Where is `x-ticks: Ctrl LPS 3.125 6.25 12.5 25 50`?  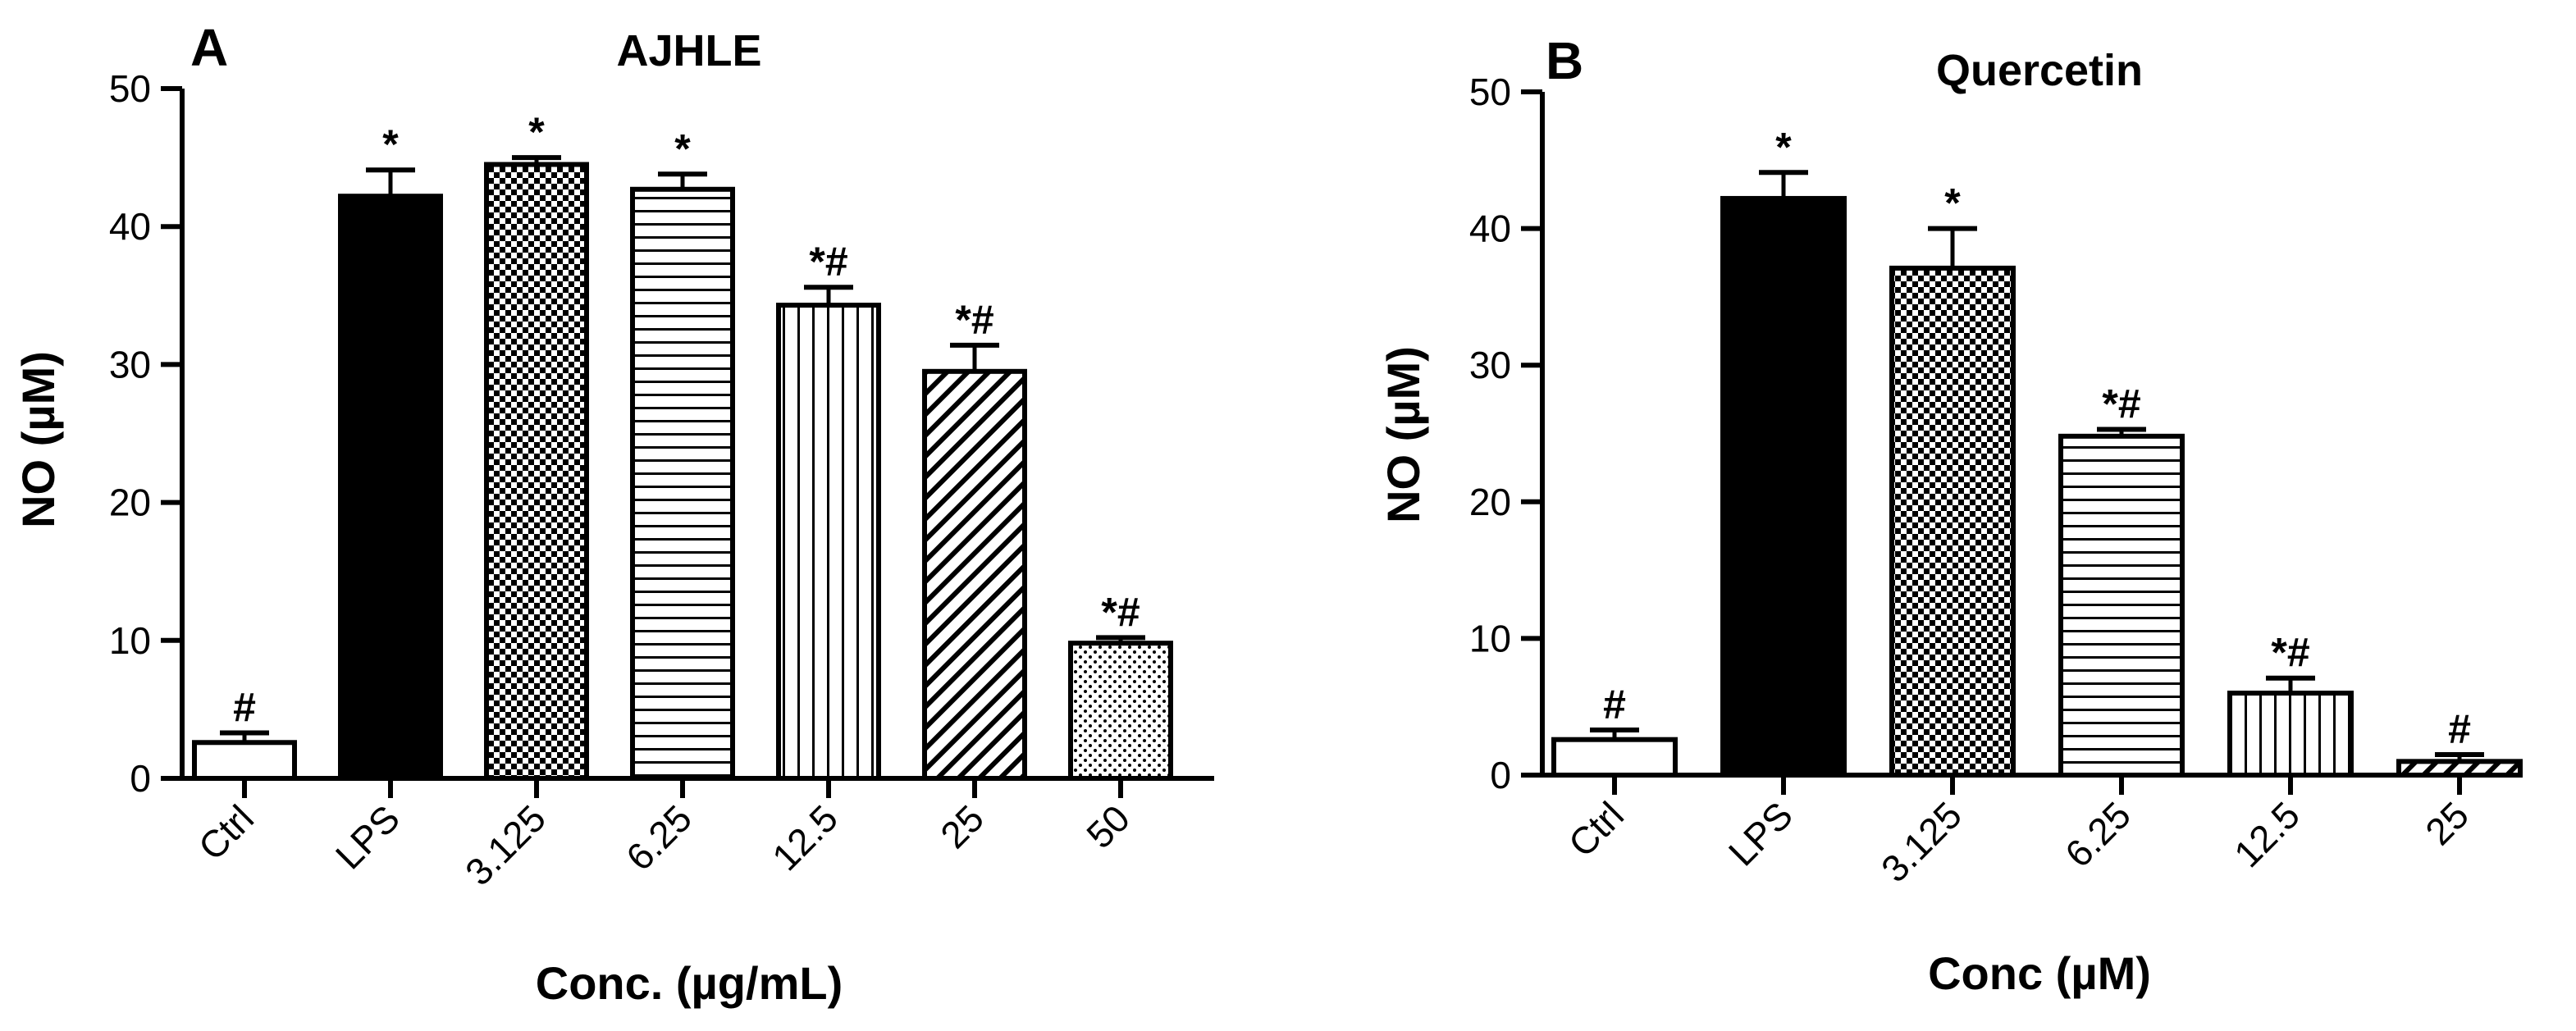
x-ticks: Ctrl LPS 3.125 6.25 12.5 25 50 is located at coordinates (664, 835).